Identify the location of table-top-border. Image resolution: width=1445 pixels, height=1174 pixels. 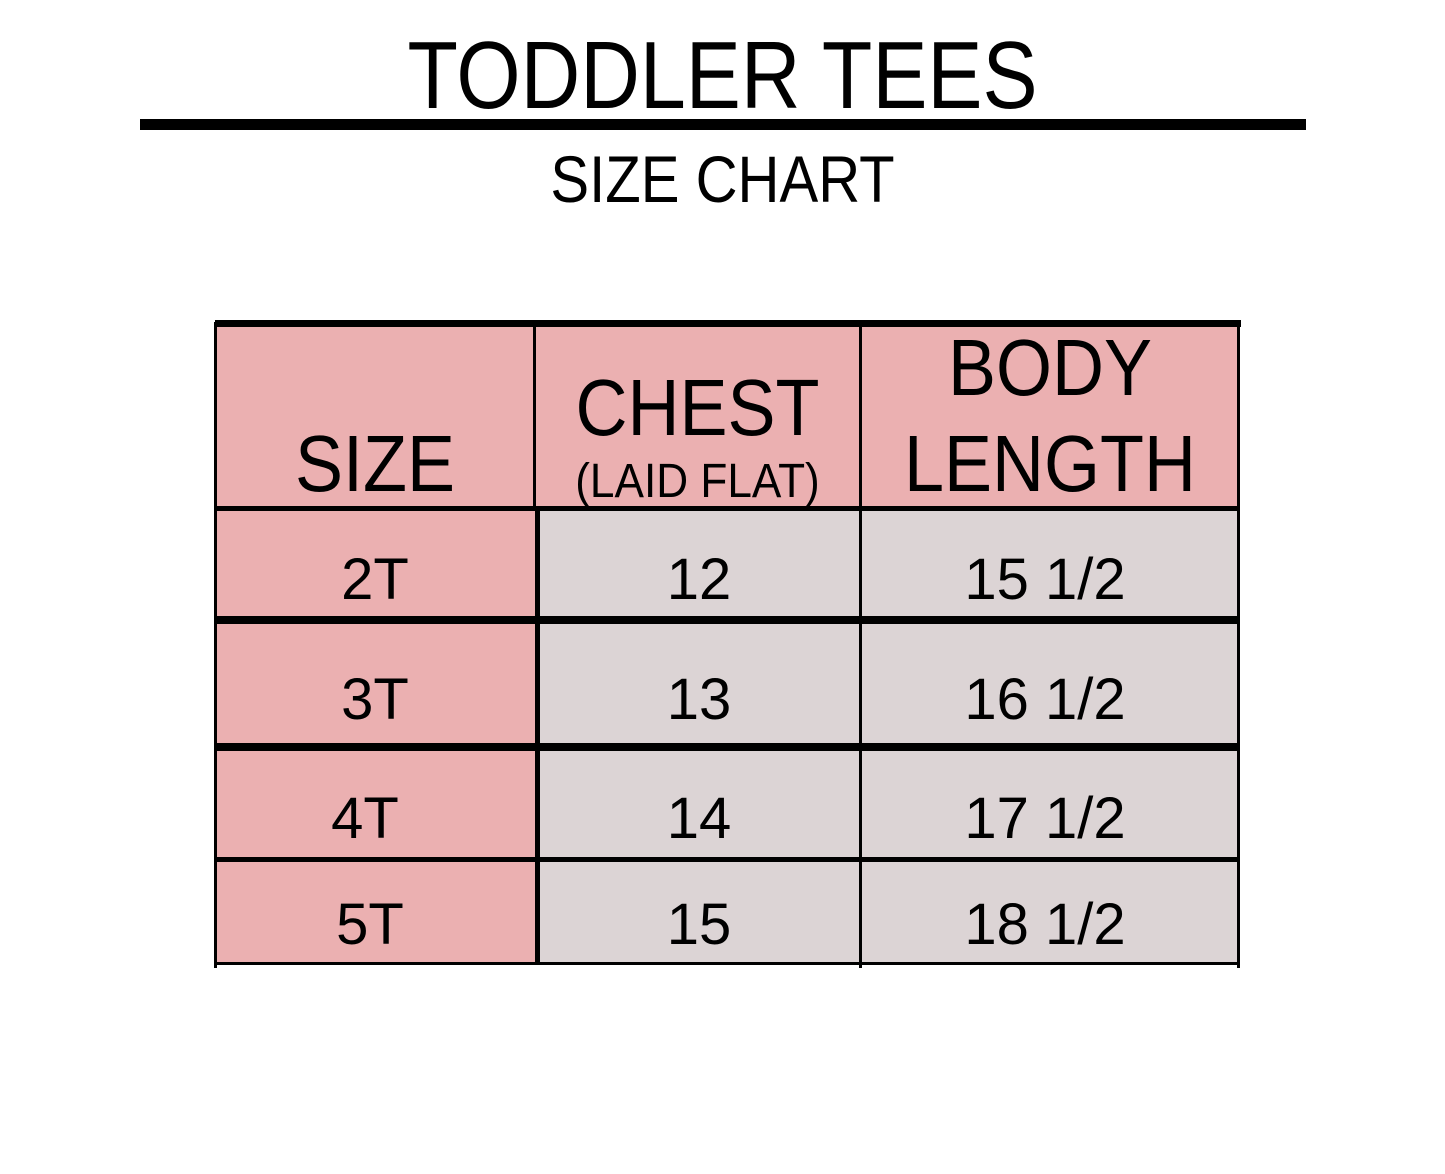
(728, 323).